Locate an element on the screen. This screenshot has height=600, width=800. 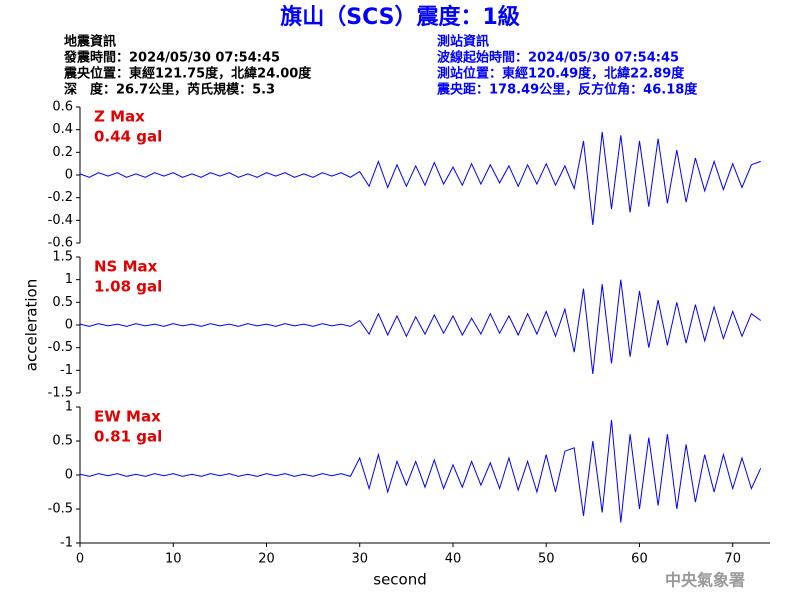
x-tick-label: 10 is located at coordinates (173, 559).